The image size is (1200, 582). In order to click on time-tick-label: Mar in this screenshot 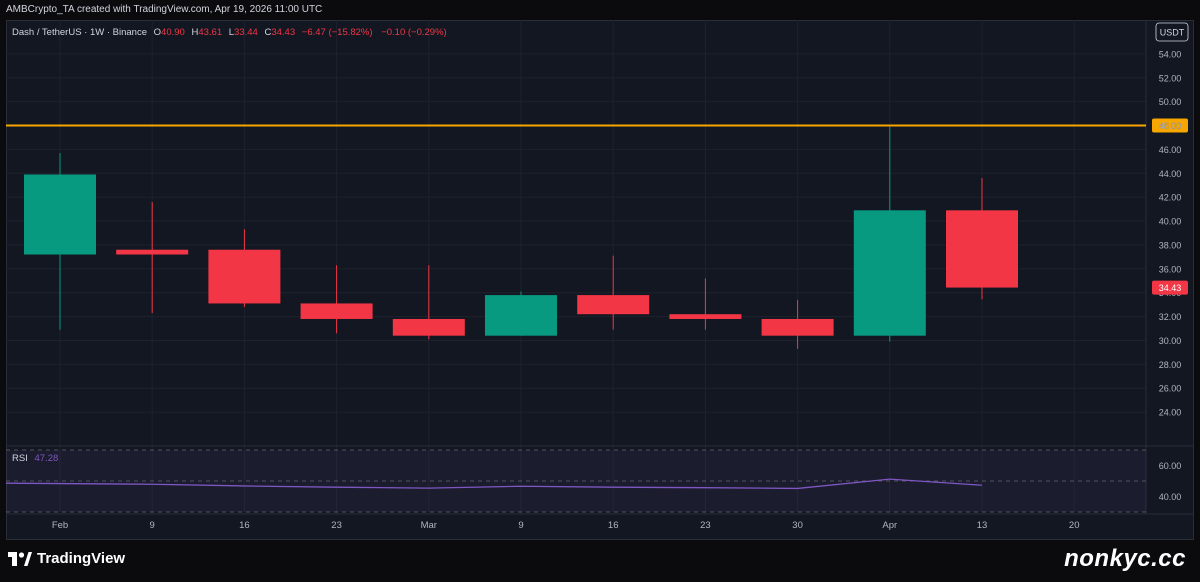, I will do `click(429, 525)`.